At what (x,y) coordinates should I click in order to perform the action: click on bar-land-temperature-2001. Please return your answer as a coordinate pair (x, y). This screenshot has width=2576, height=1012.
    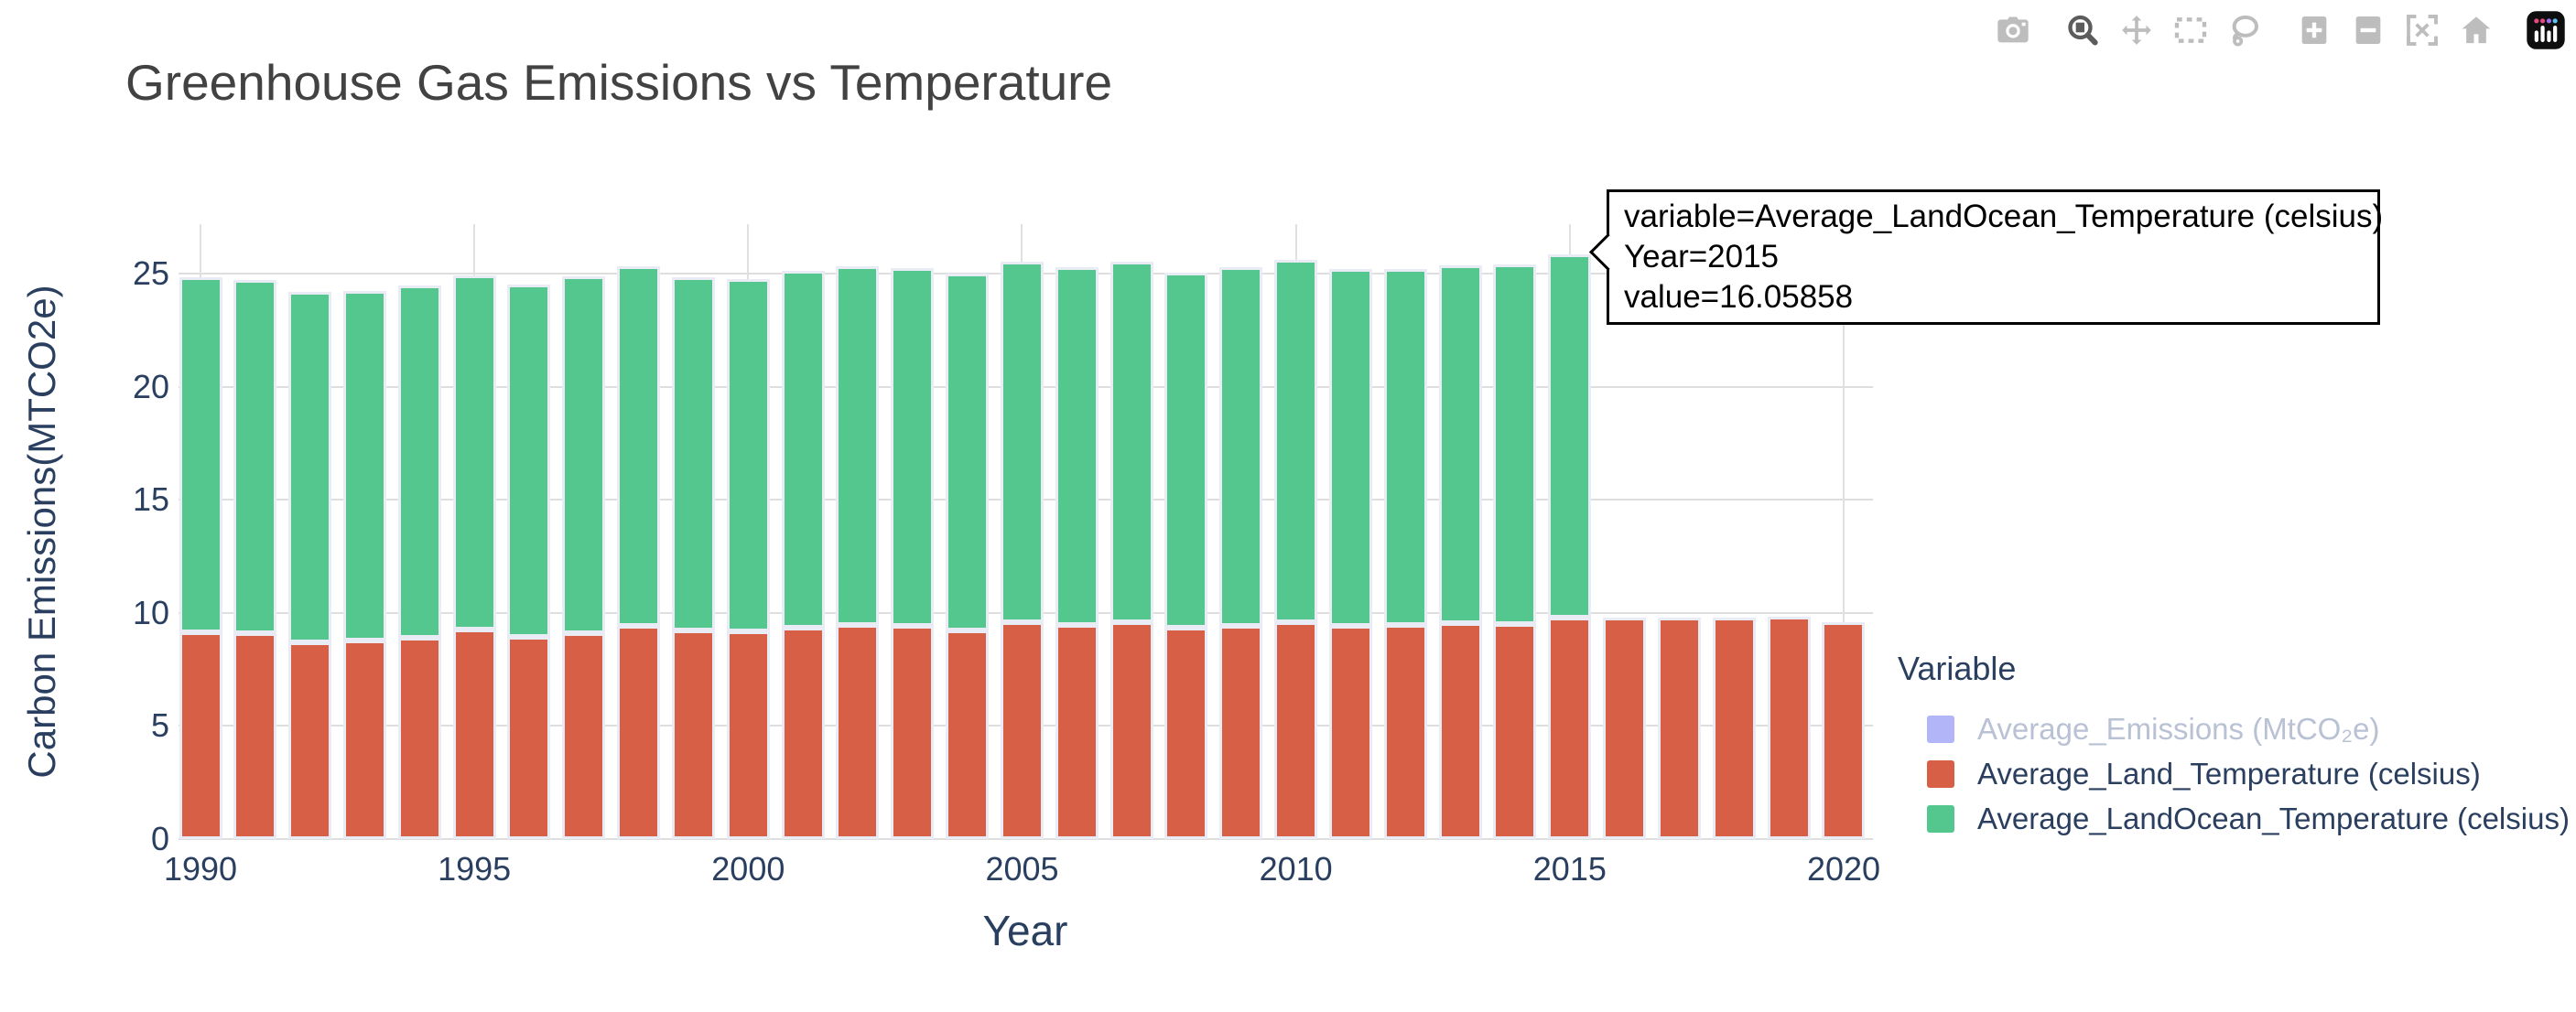
    Looking at the image, I should click on (803, 733).